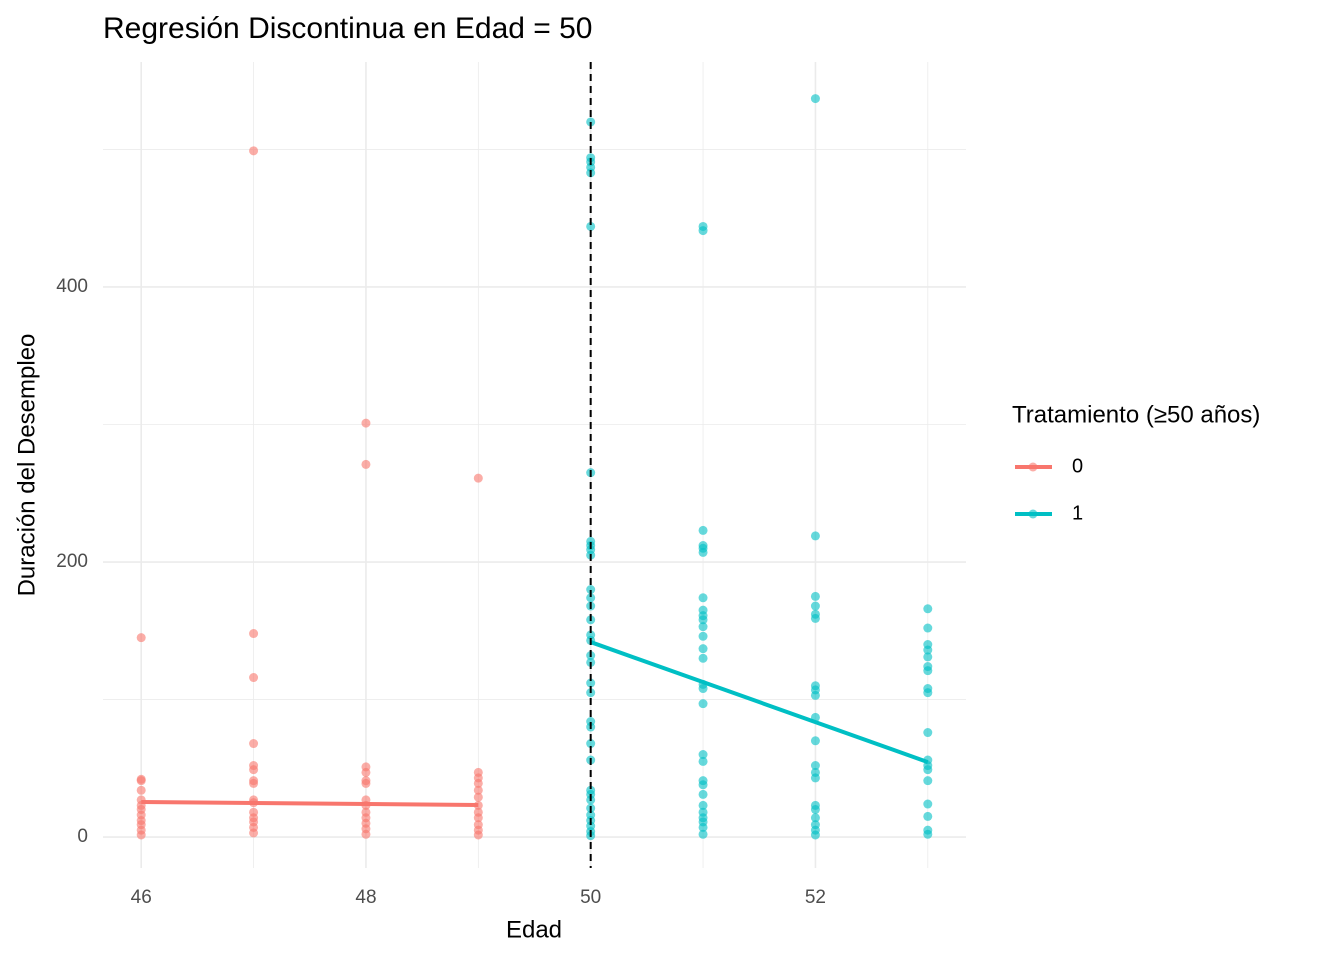  Describe the element at coordinates (365, 897) in the screenshot. I see `x-tick-label: 48` at that location.